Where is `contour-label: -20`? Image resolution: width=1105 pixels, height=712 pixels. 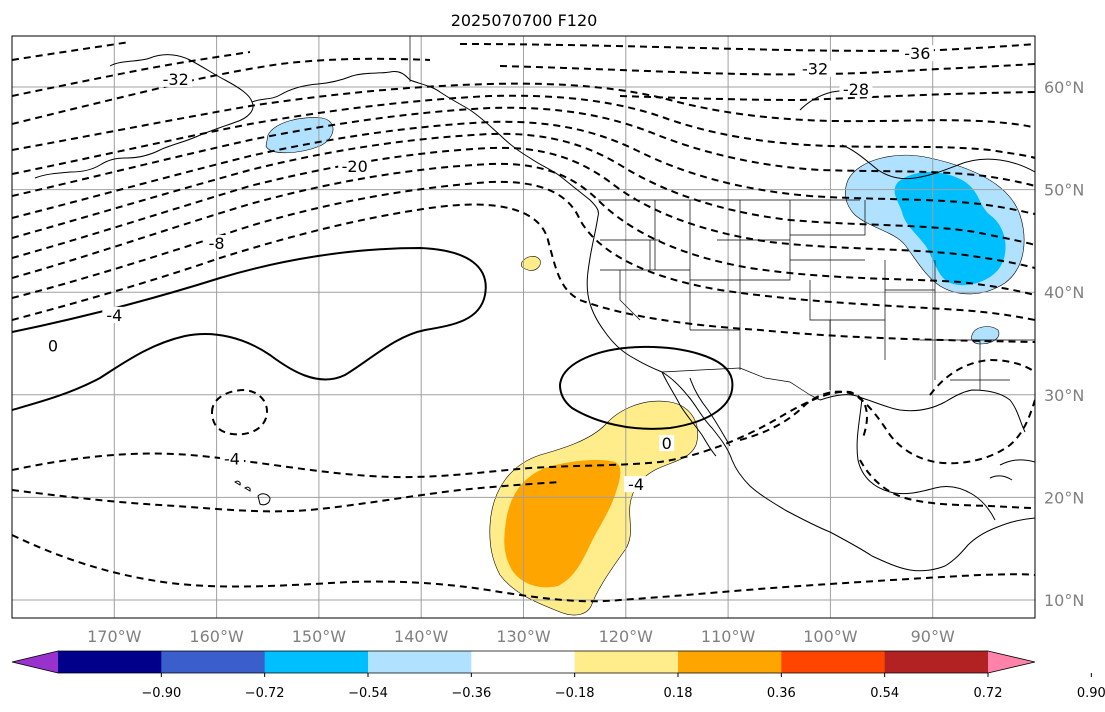 contour-label: -20 is located at coordinates (355, 166).